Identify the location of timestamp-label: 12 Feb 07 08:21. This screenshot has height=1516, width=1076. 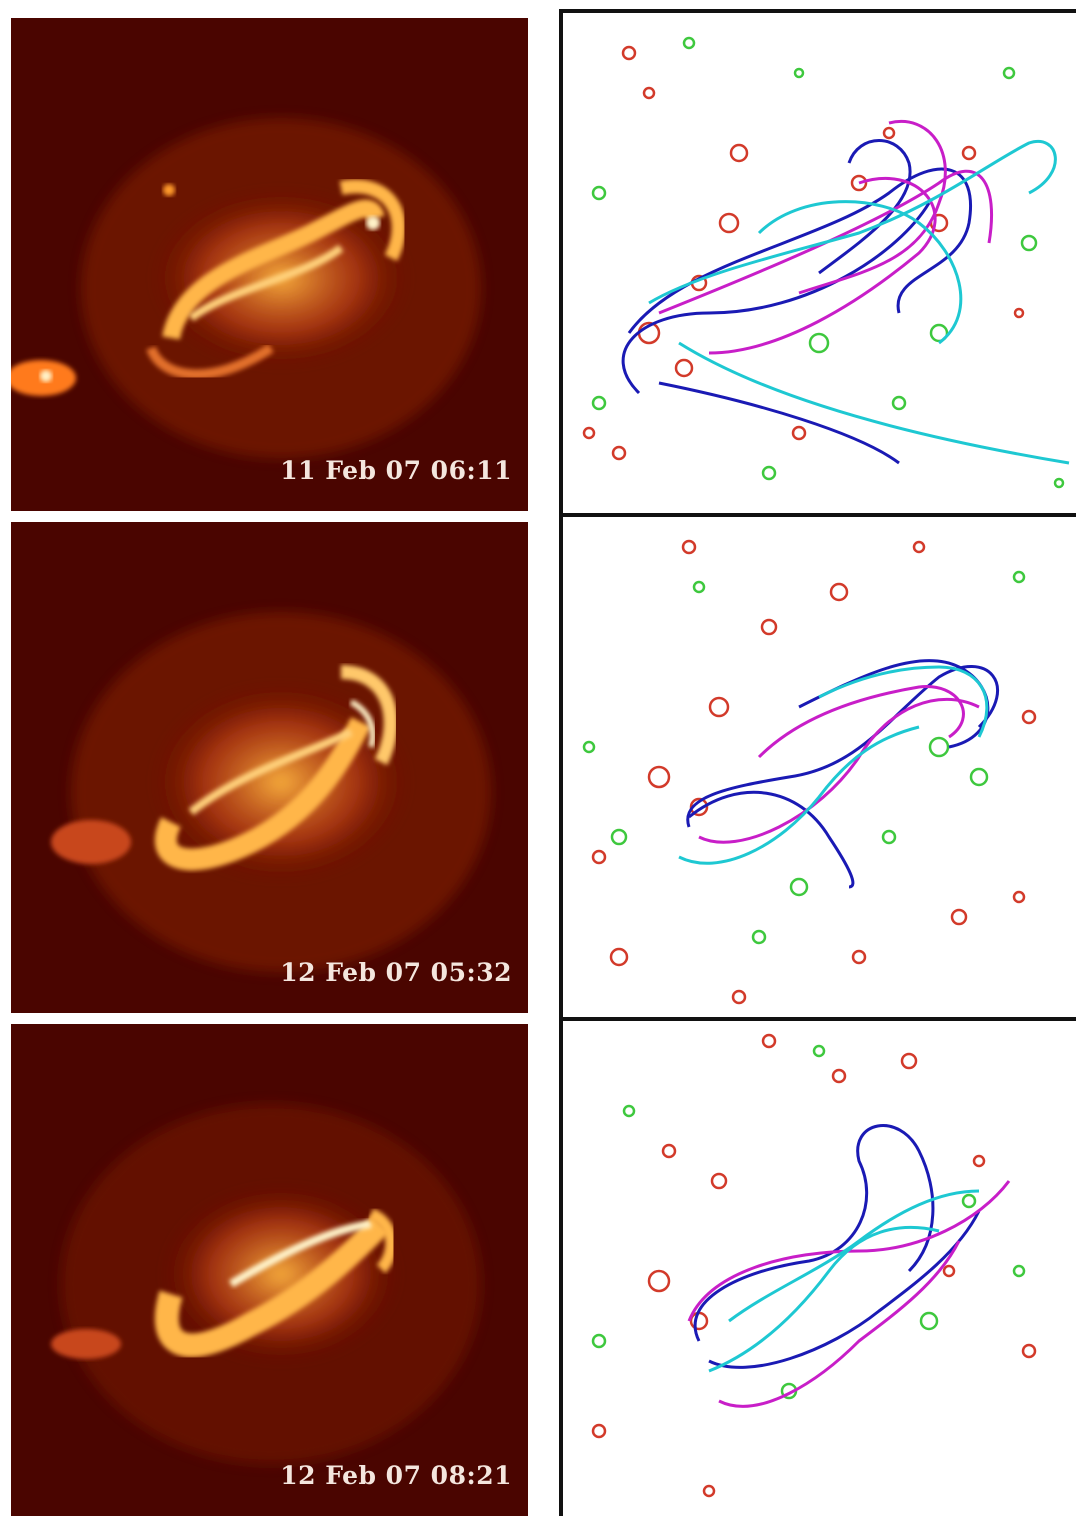
(396, 1475).